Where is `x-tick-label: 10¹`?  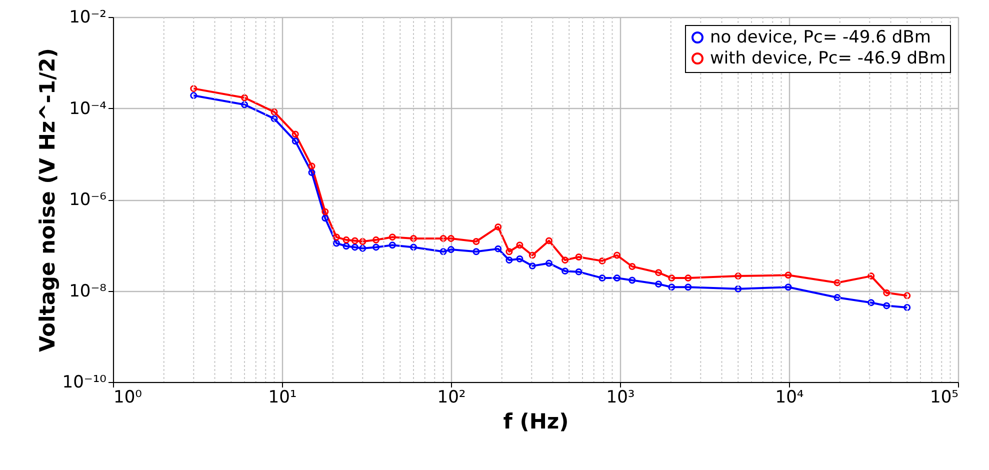
x-tick-label: 10¹ is located at coordinates (282, 398).